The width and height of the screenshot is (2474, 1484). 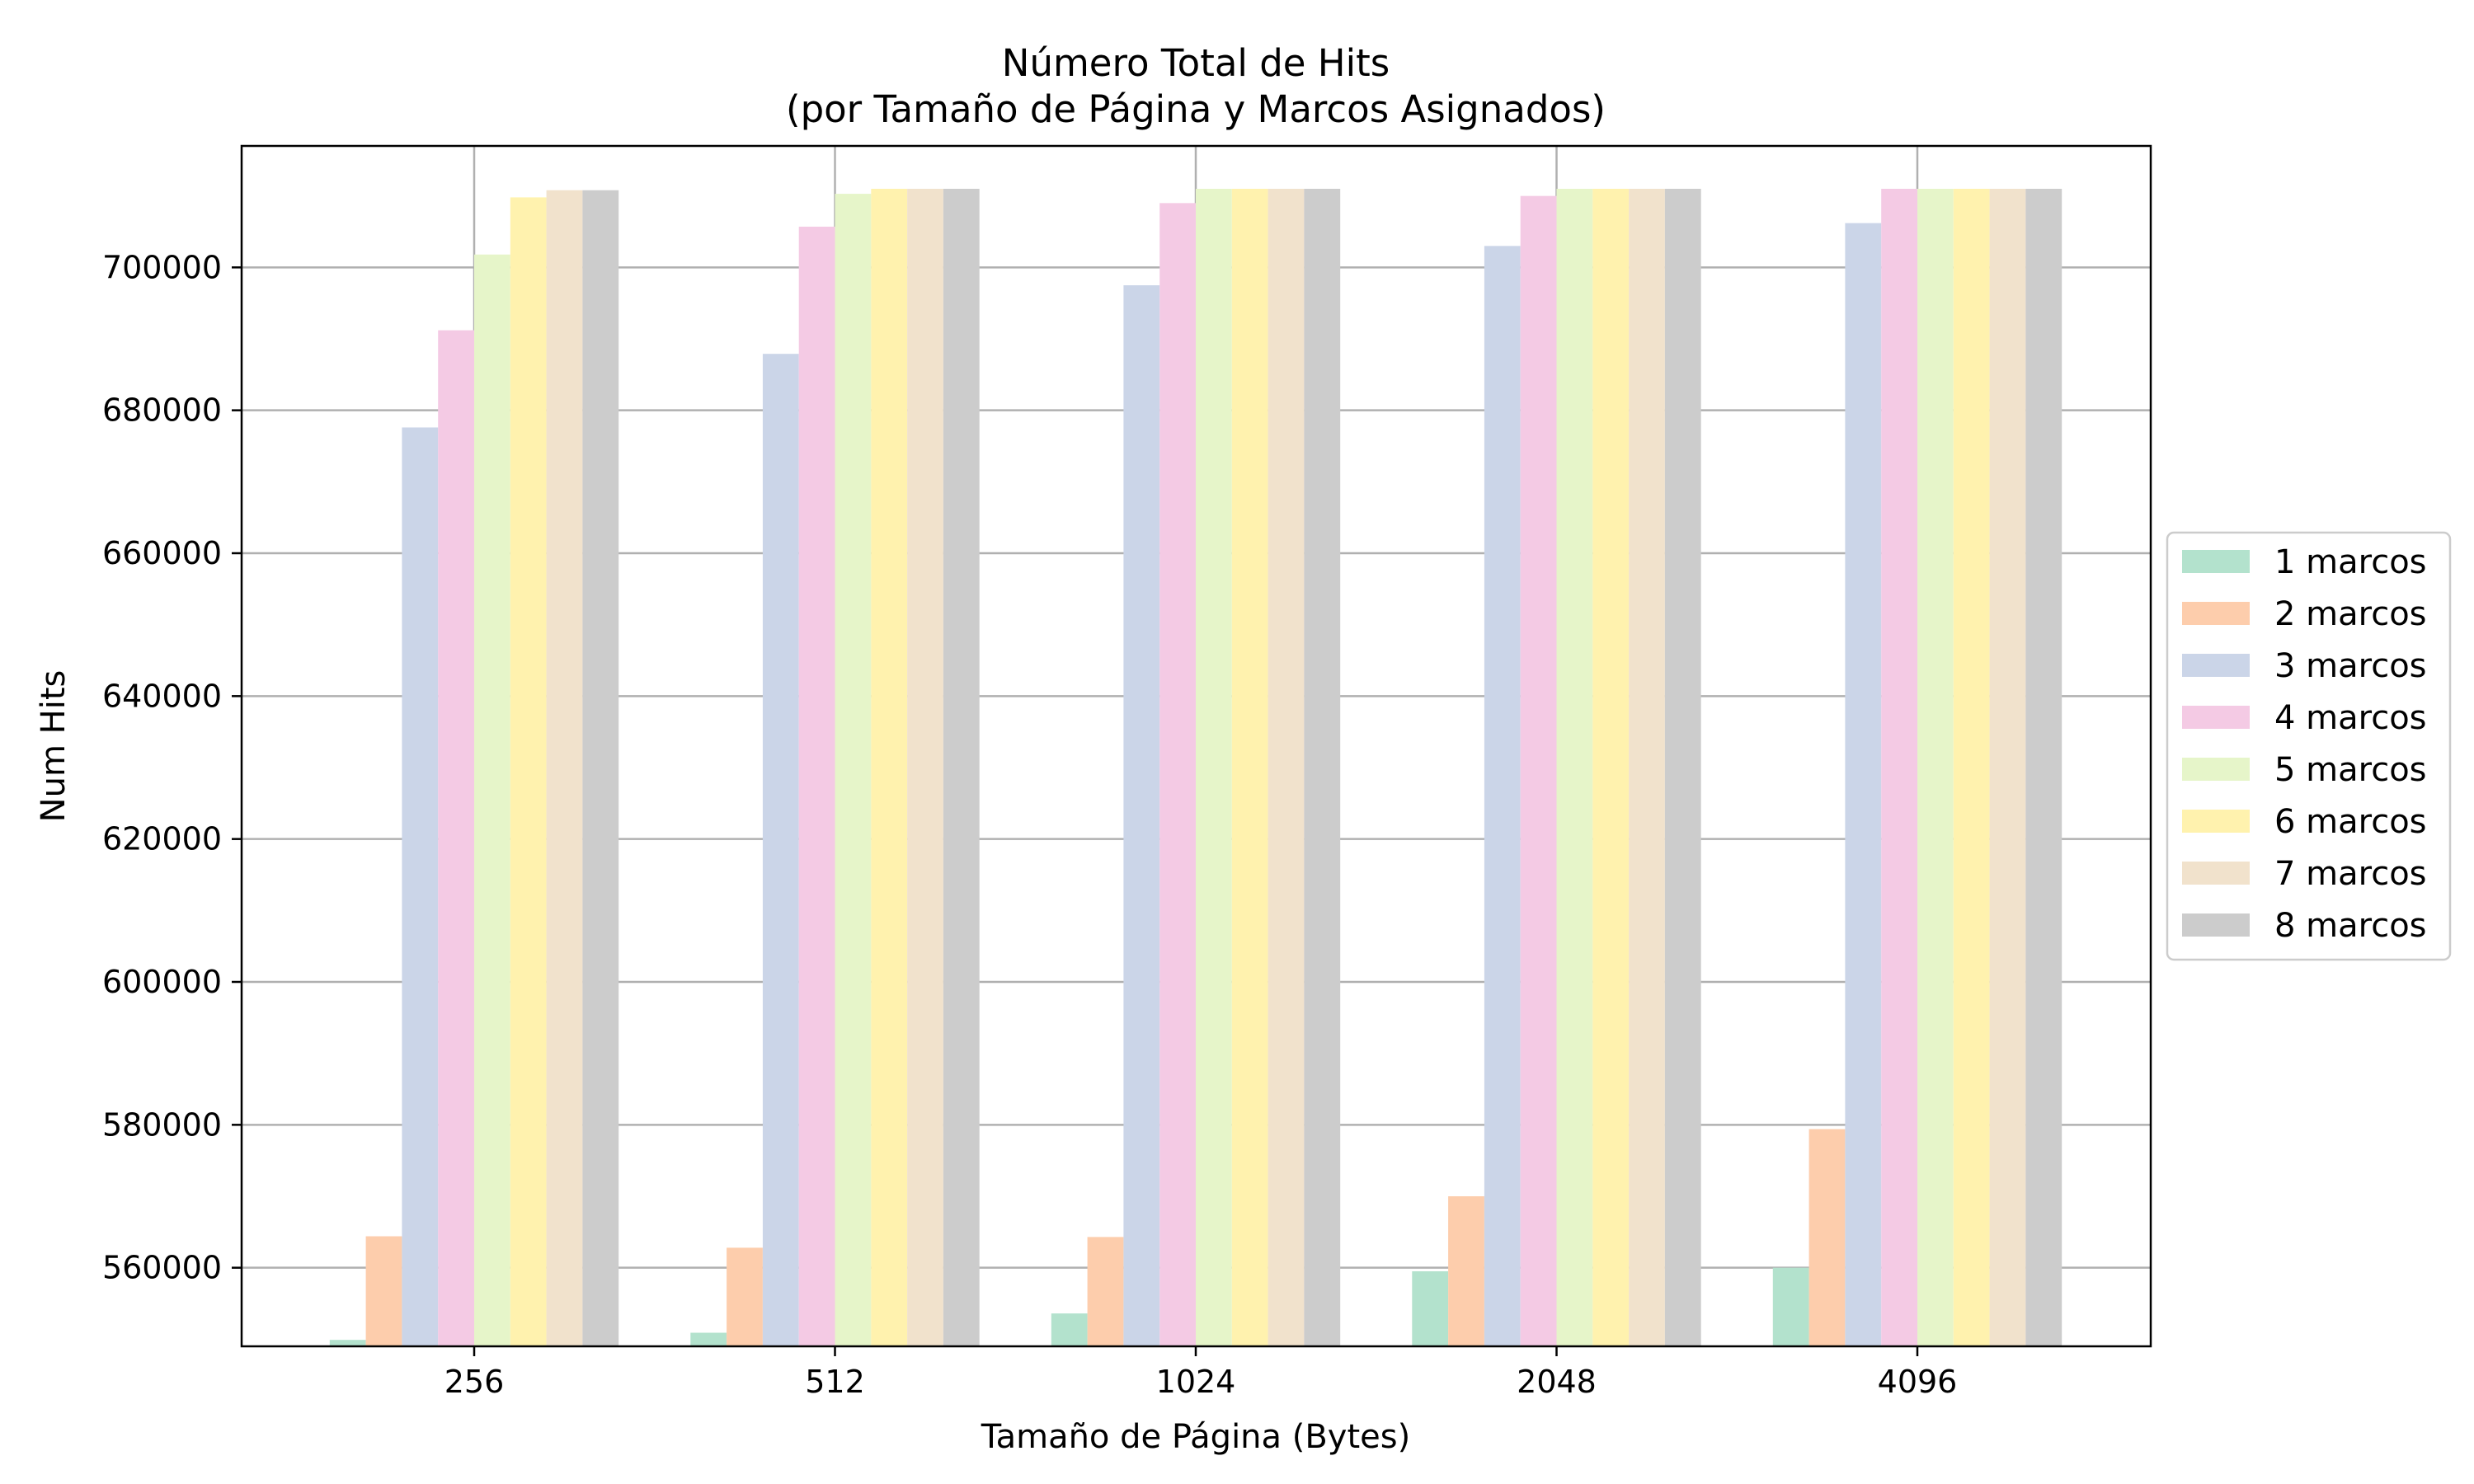 I want to click on legend-label: 3 marcos, so click(x=2350, y=666).